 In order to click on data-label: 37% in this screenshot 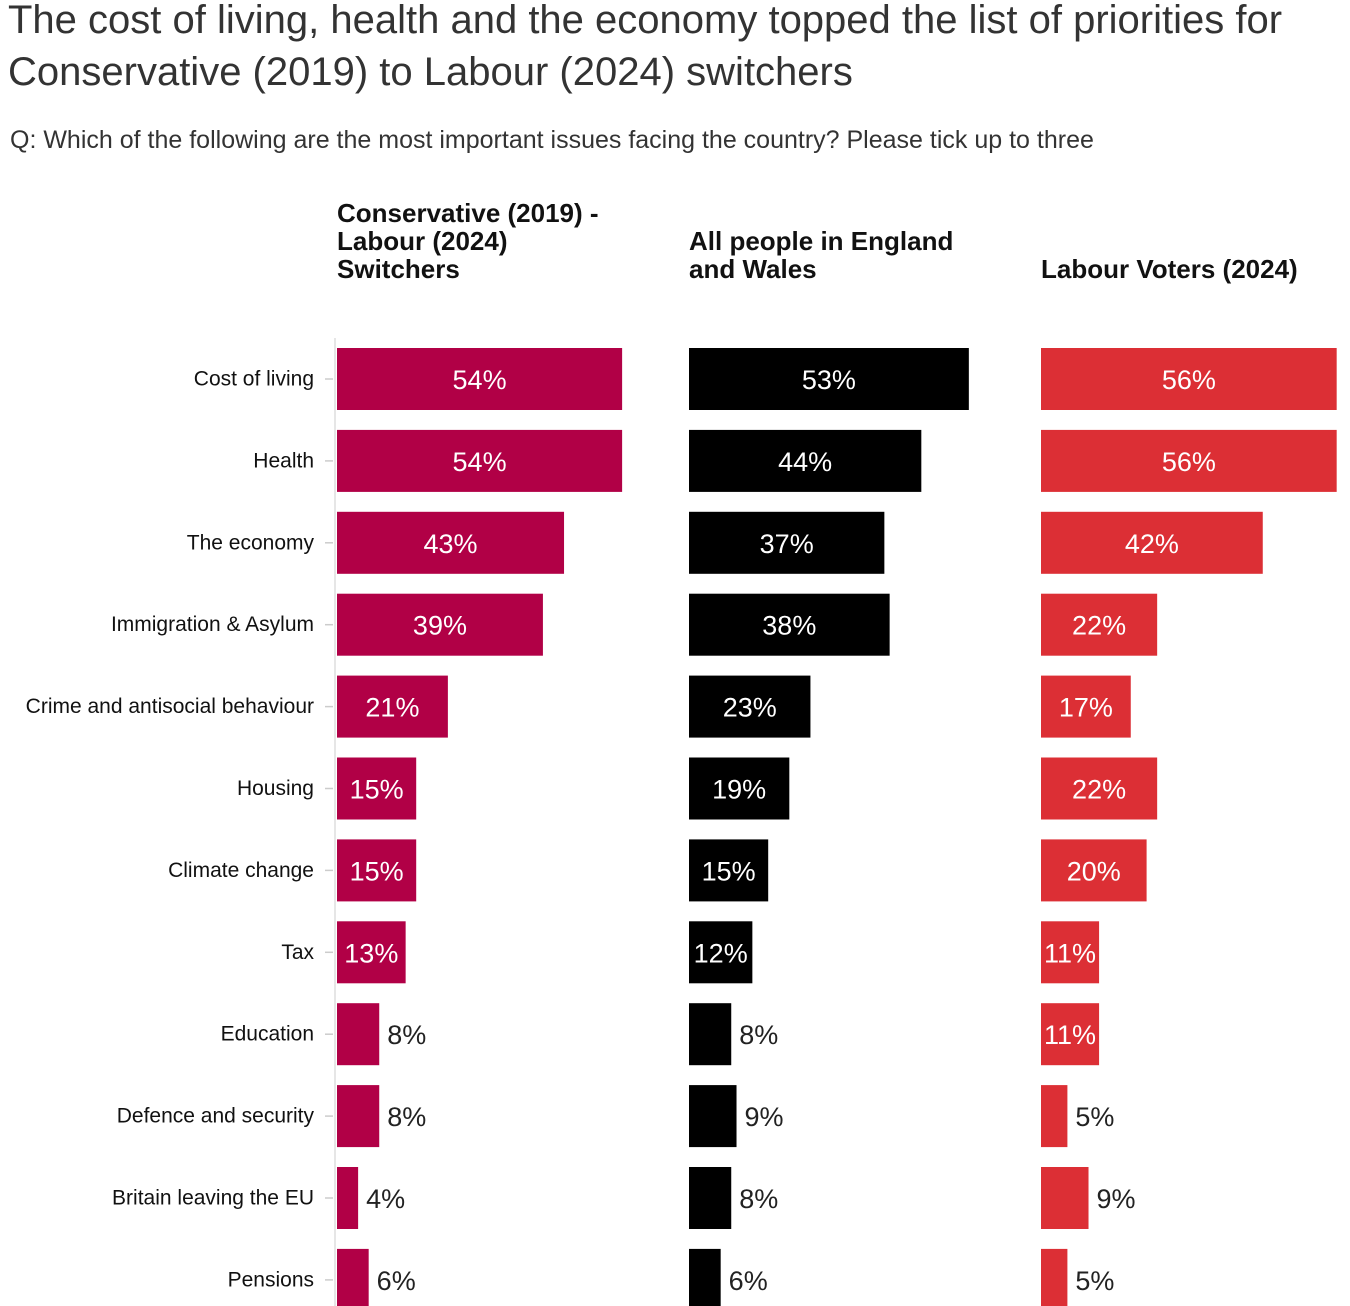, I will do `click(787, 544)`.